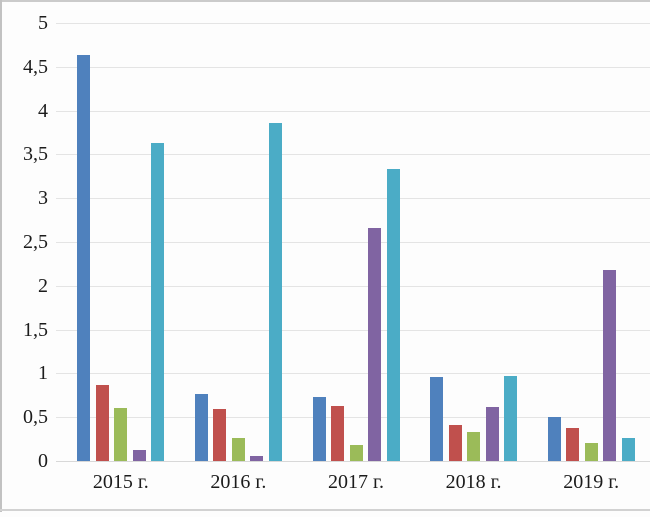 The image size is (650, 517). What do you see at coordinates (35, 329) in the screenshot?
I see `y-tick-label: 1,5` at bounding box center [35, 329].